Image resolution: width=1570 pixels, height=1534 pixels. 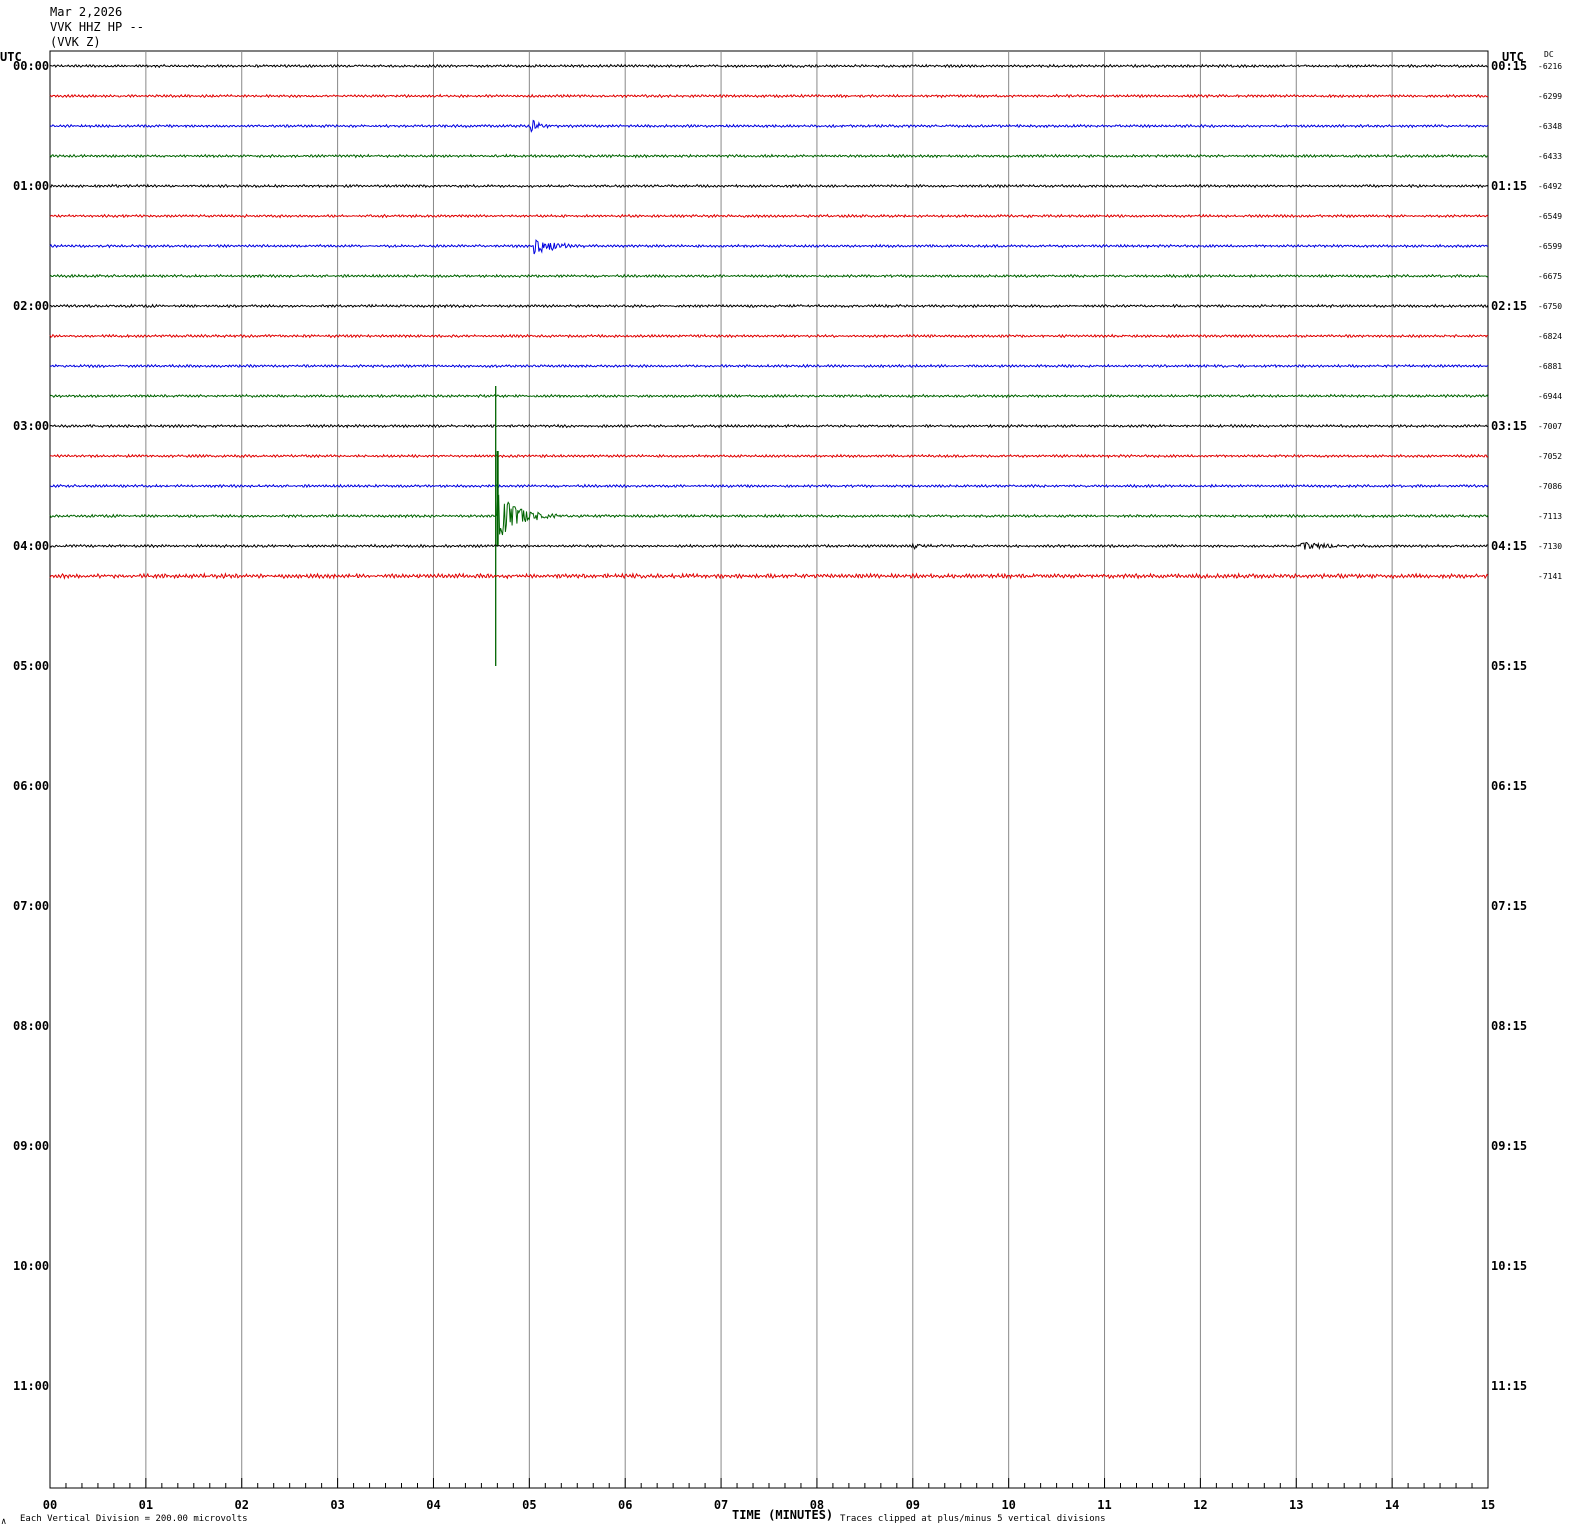 I want to click on dc-value-6: -6599, so click(x=1550, y=246).